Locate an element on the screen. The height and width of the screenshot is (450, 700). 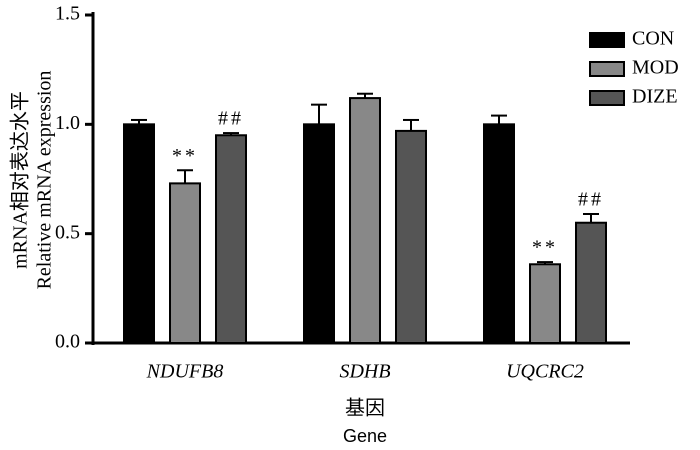
y-tick-label: 0.0 is located at coordinates (67, 342).